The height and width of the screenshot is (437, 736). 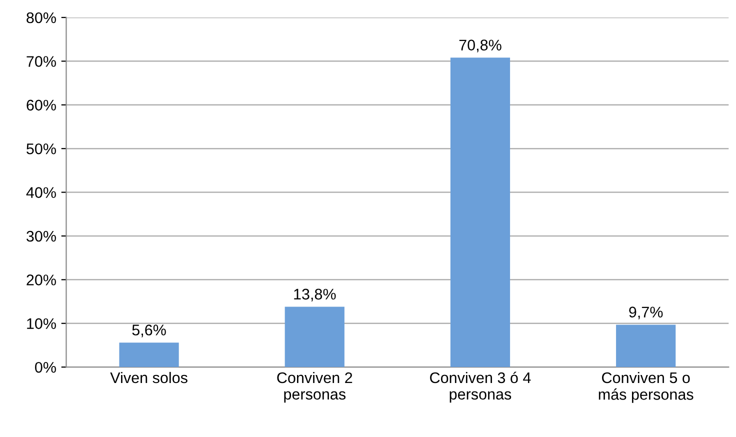 What do you see at coordinates (41, 236) in the screenshot?
I see `y-tick-label: 30%` at bounding box center [41, 236].